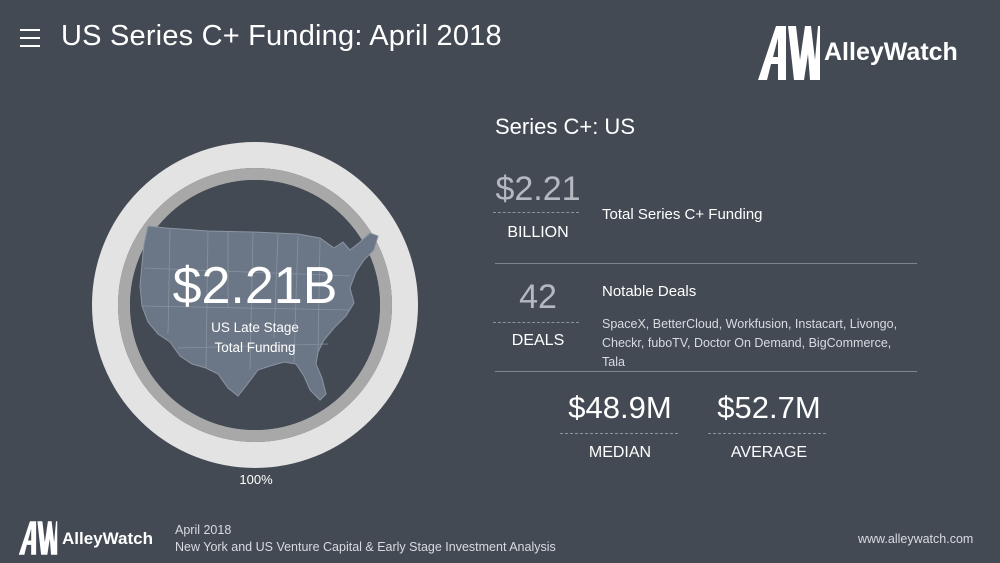  I want to click on notable-deals-label: Notable Deals, so click(649, 291).